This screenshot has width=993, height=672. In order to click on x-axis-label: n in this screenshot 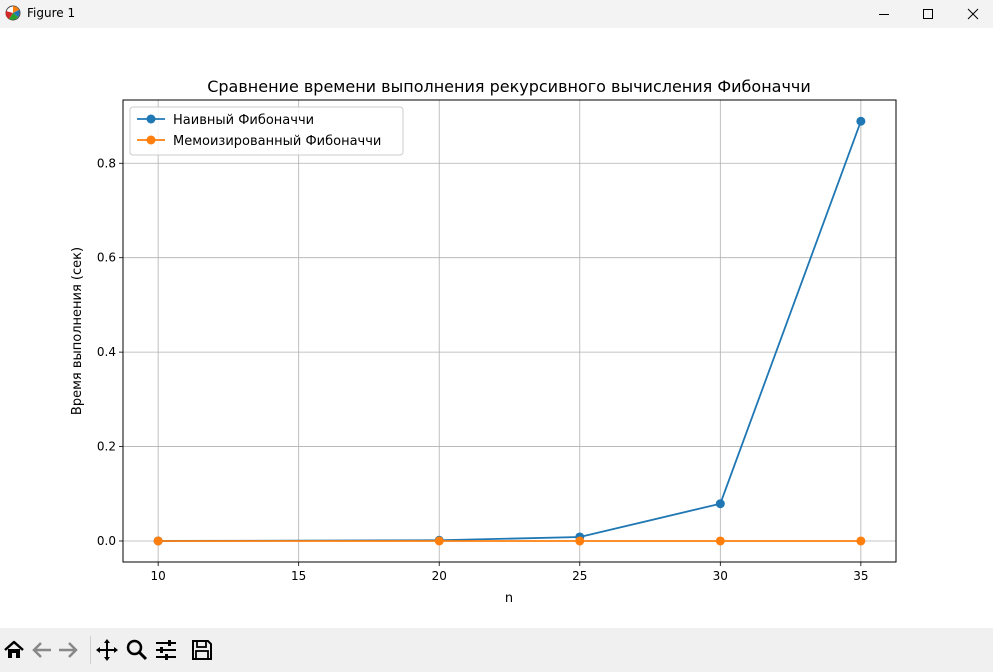, I will do `click(509, 598)`.